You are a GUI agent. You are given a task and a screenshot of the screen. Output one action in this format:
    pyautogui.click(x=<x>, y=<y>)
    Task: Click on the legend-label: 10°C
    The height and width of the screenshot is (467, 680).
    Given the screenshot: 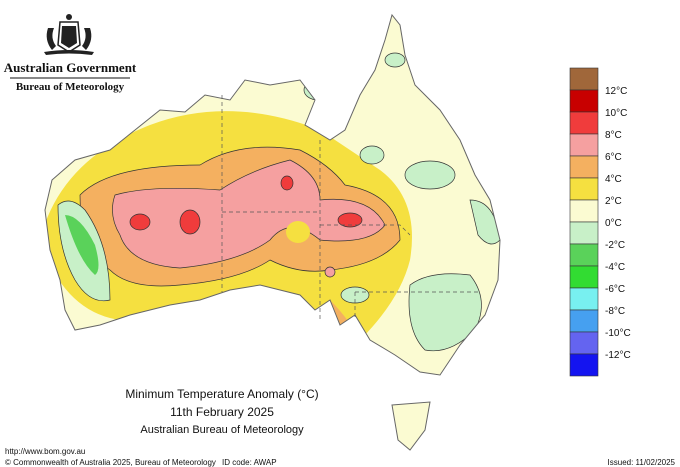 What is the action you would take?
    pyautogui.click(x=616, y=113)
    